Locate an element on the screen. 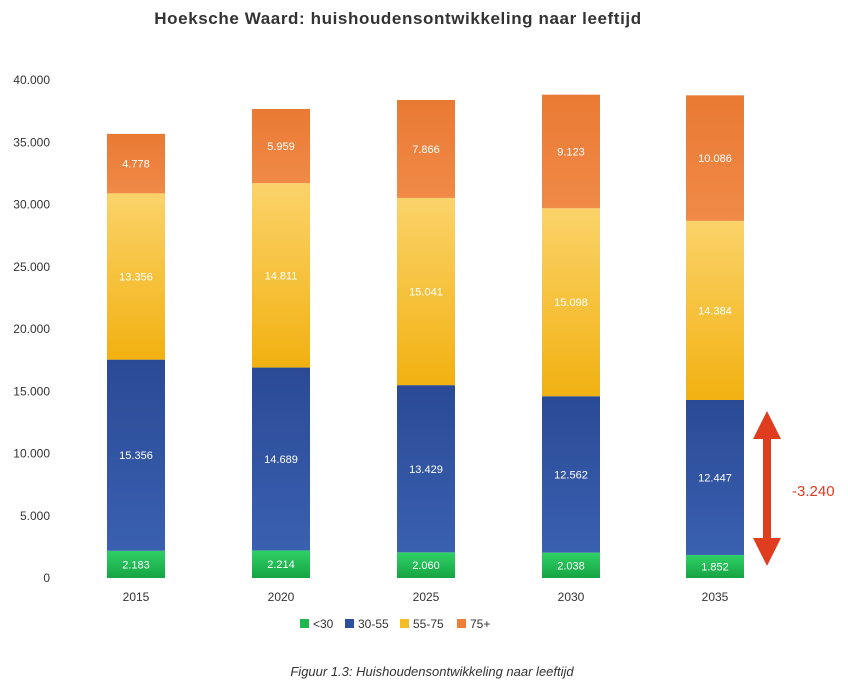  data-label: 15.098 is located at coordinates (571, 303).